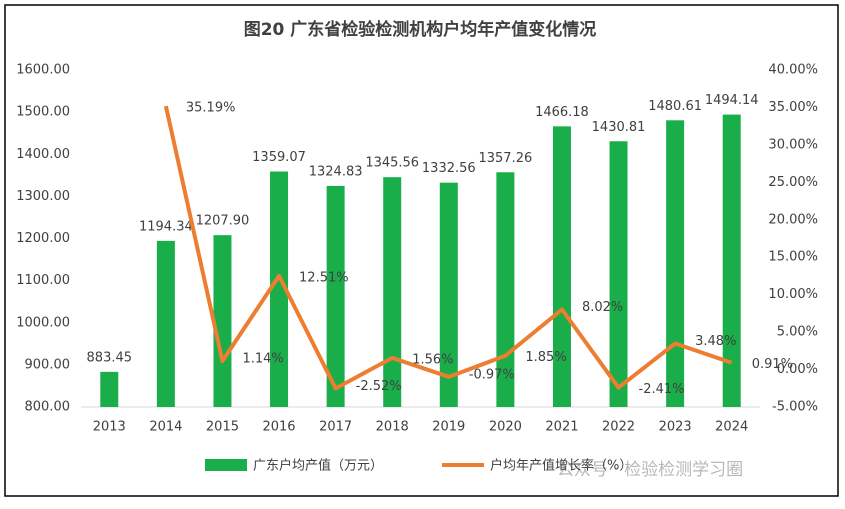  I want to click on bar-value-label: 1494.14, so click(732, 100).